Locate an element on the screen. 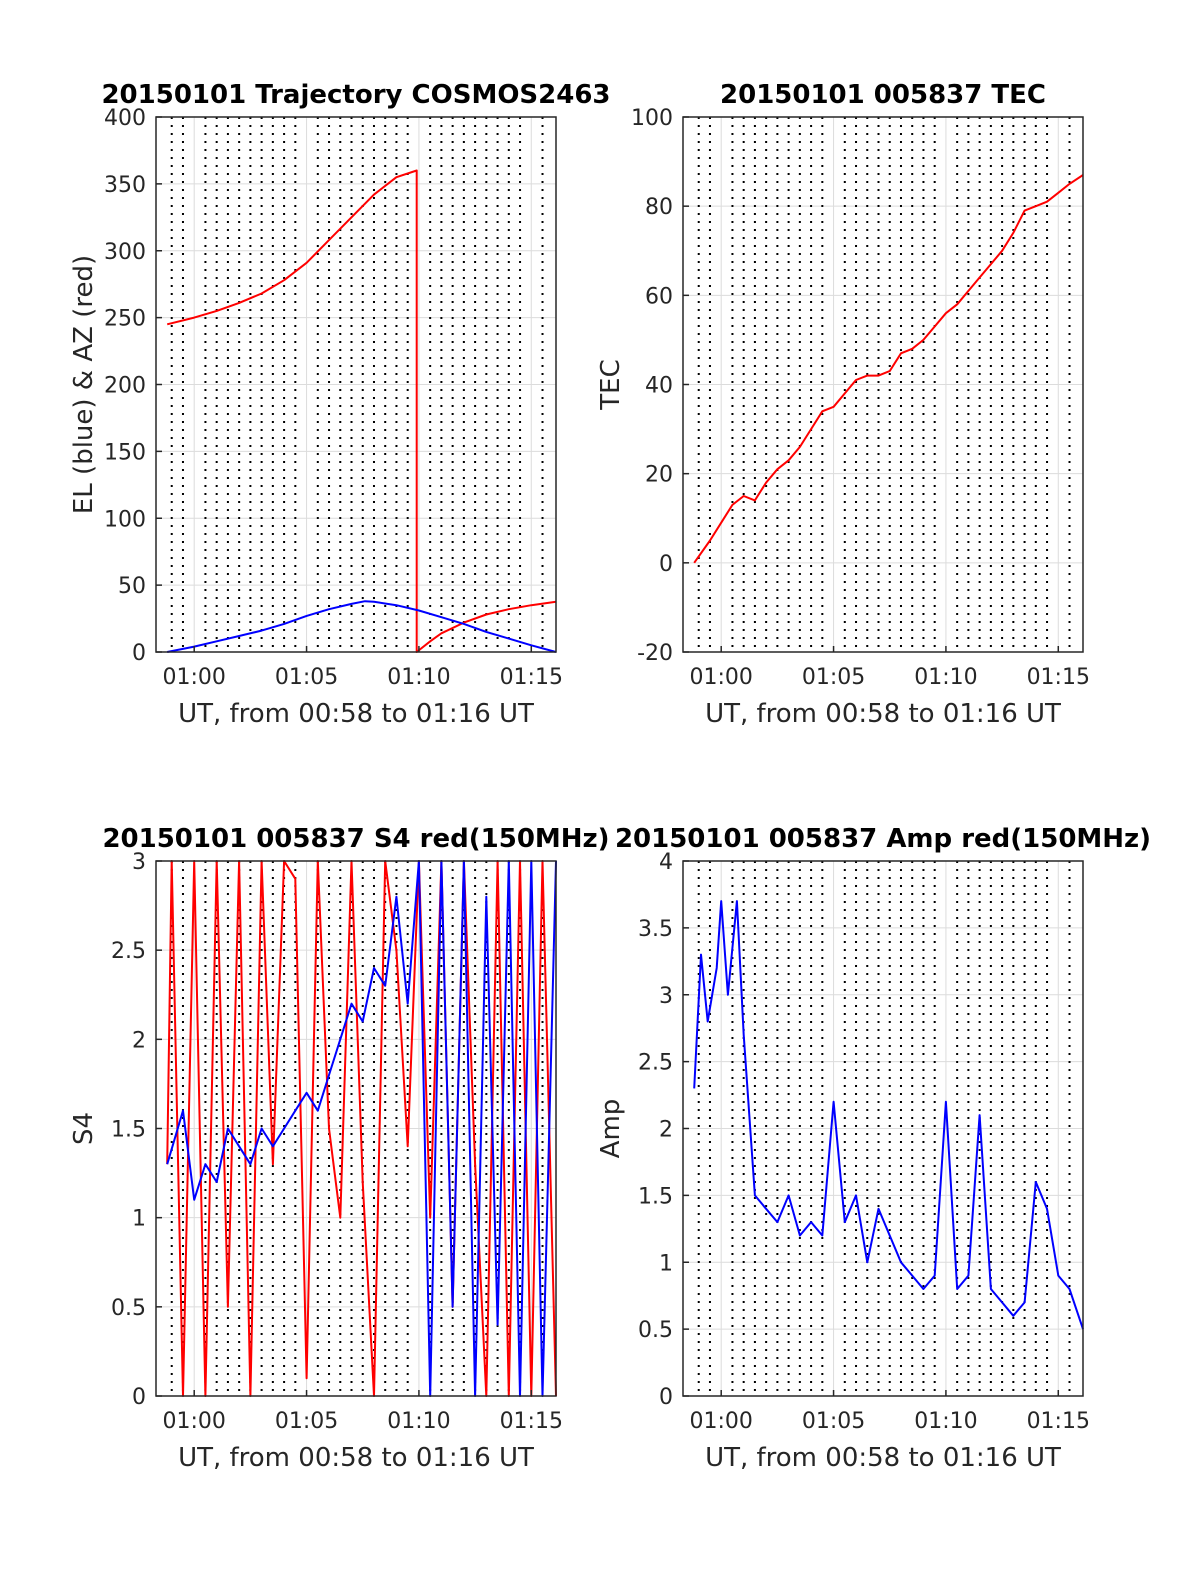 This screenshot has width=1200, height=1575. chart-title: 20150101 Trajectory COSMOS2463 is located at coordinates (355, 95).